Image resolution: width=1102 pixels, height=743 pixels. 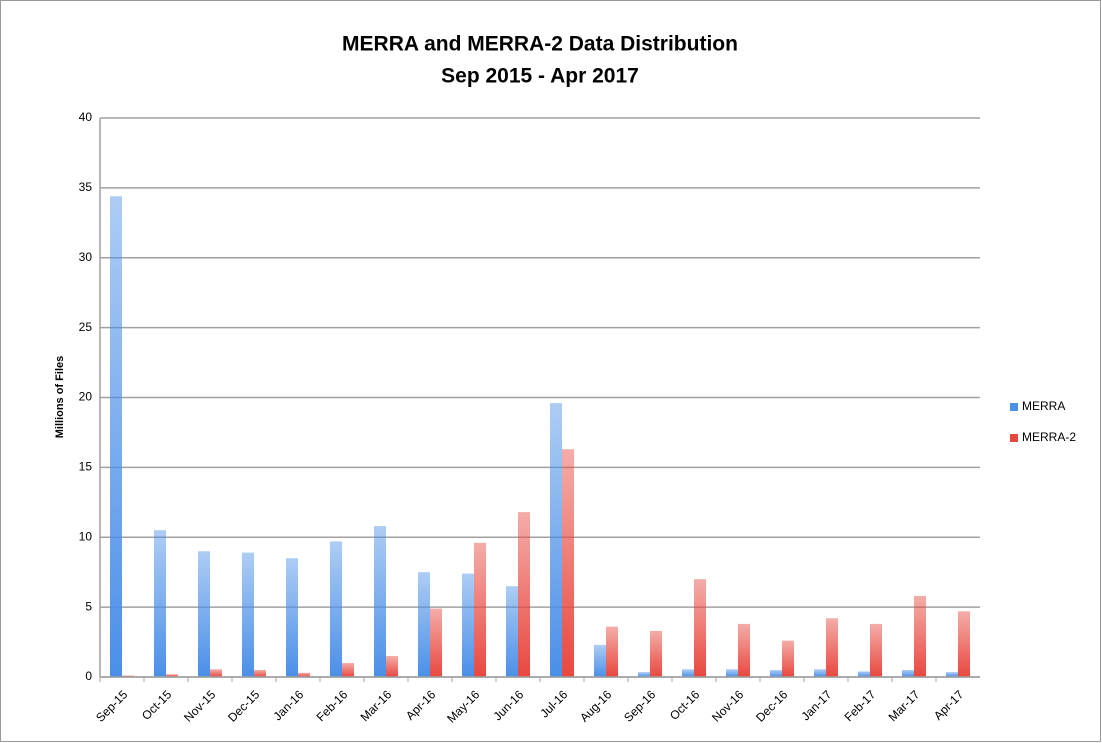 I want to click on legend-label: MERRA, so click(x=1043, y=406).